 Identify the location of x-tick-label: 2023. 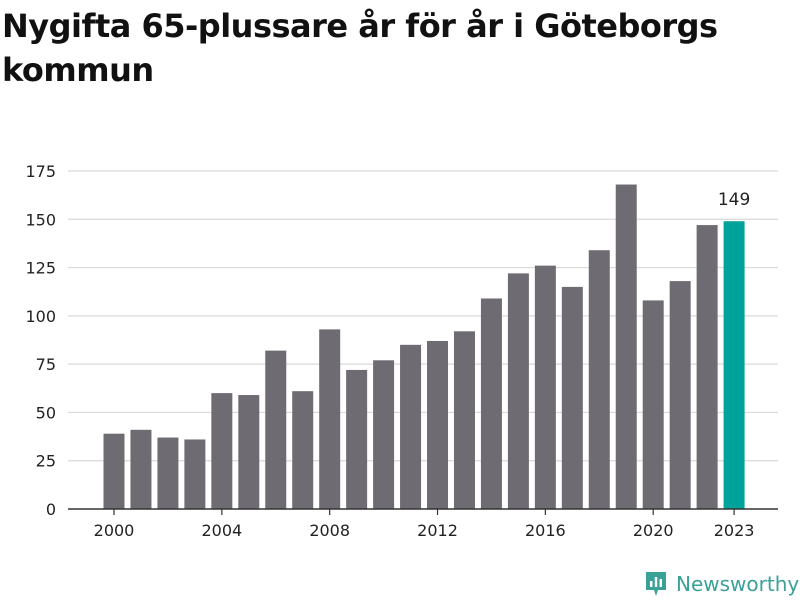
(734, 530).